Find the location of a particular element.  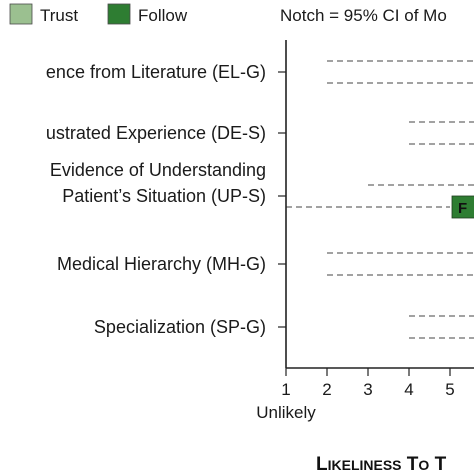

category-label: ustrated Experience (DE-S) is located at coordinates (156, 133).